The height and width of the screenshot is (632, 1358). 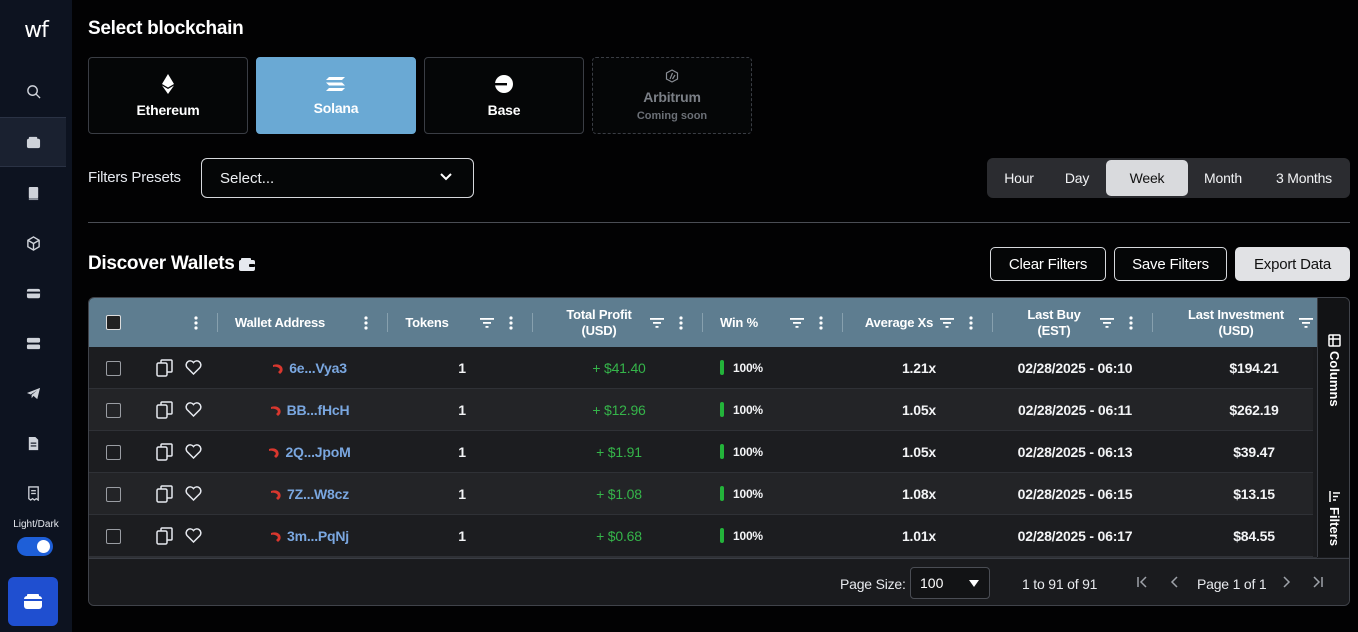 What do you see at coordinates (318, 535) in the screenshot?
I see `wallet-address: 3m...PqNj` at bounding box center [318, 535].